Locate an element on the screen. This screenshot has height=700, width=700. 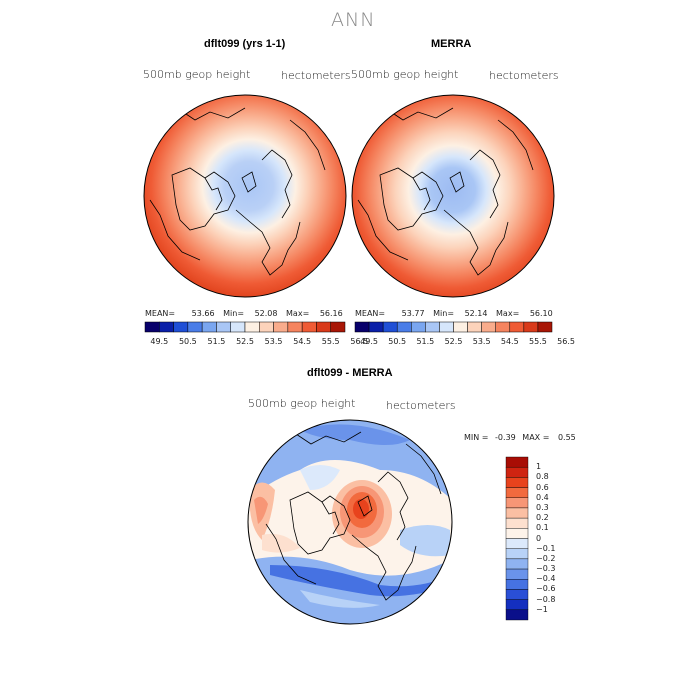
colorbar-diff-tick-label: 0.4 is located at coordinates (542, 497).